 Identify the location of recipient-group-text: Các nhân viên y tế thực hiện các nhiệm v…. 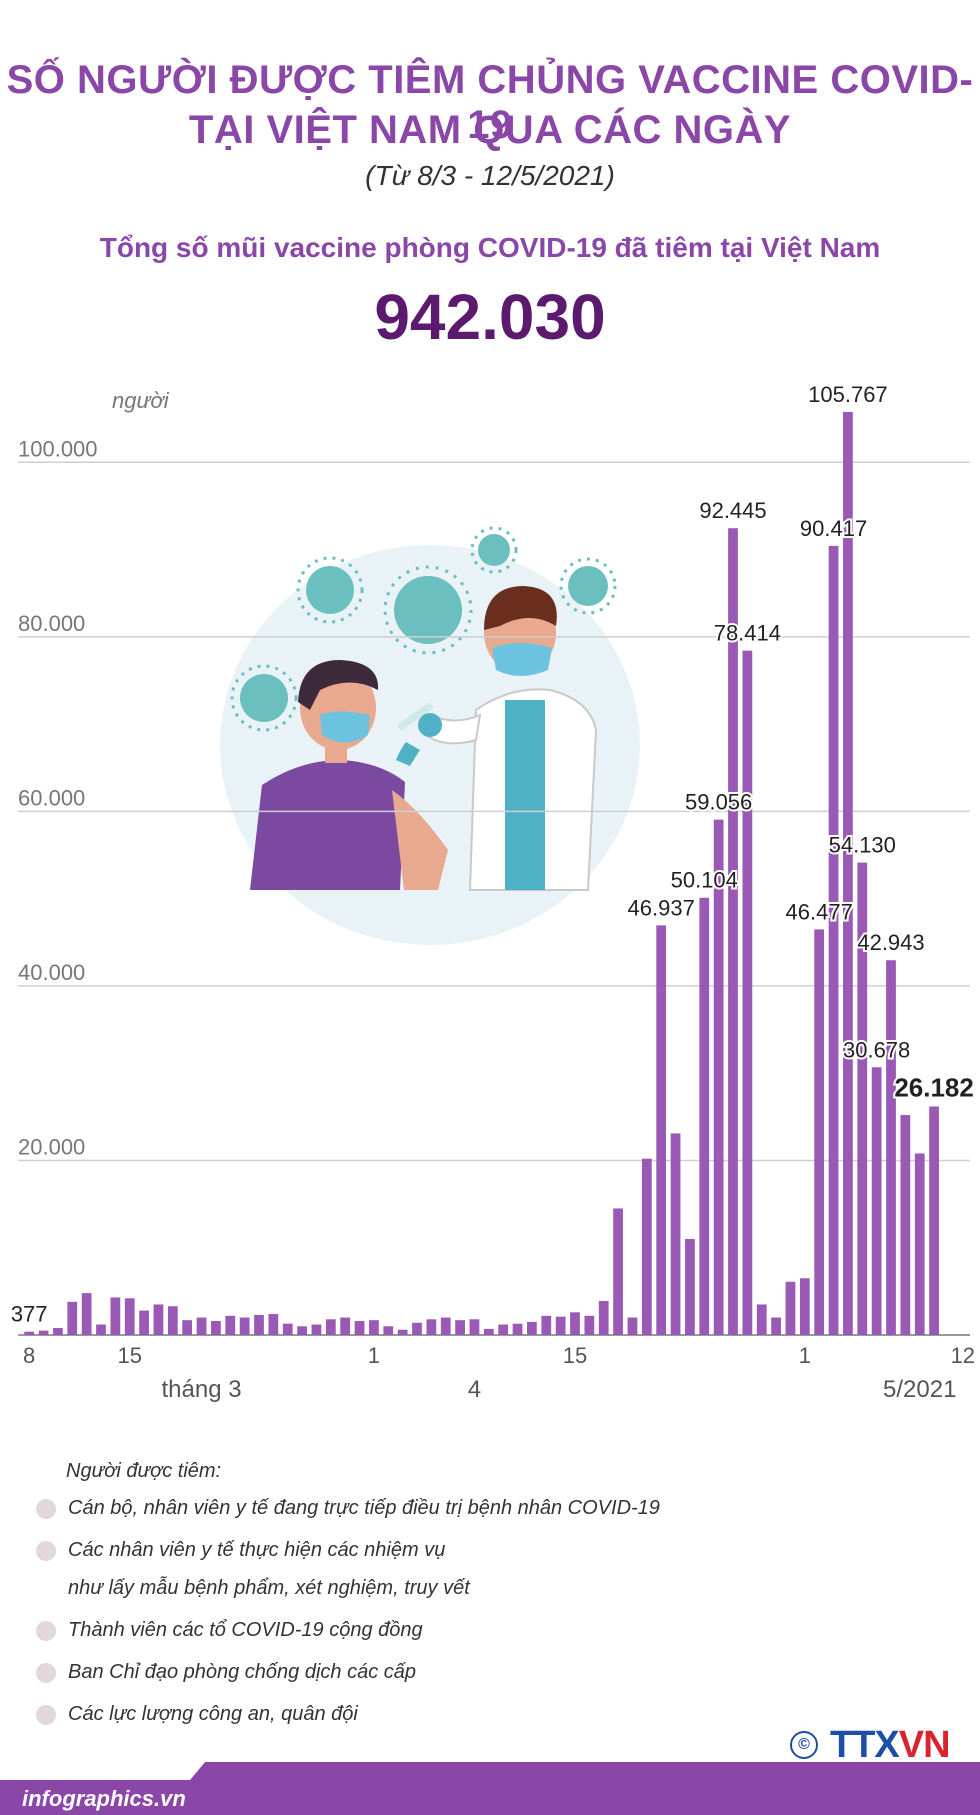
(269, 1569).